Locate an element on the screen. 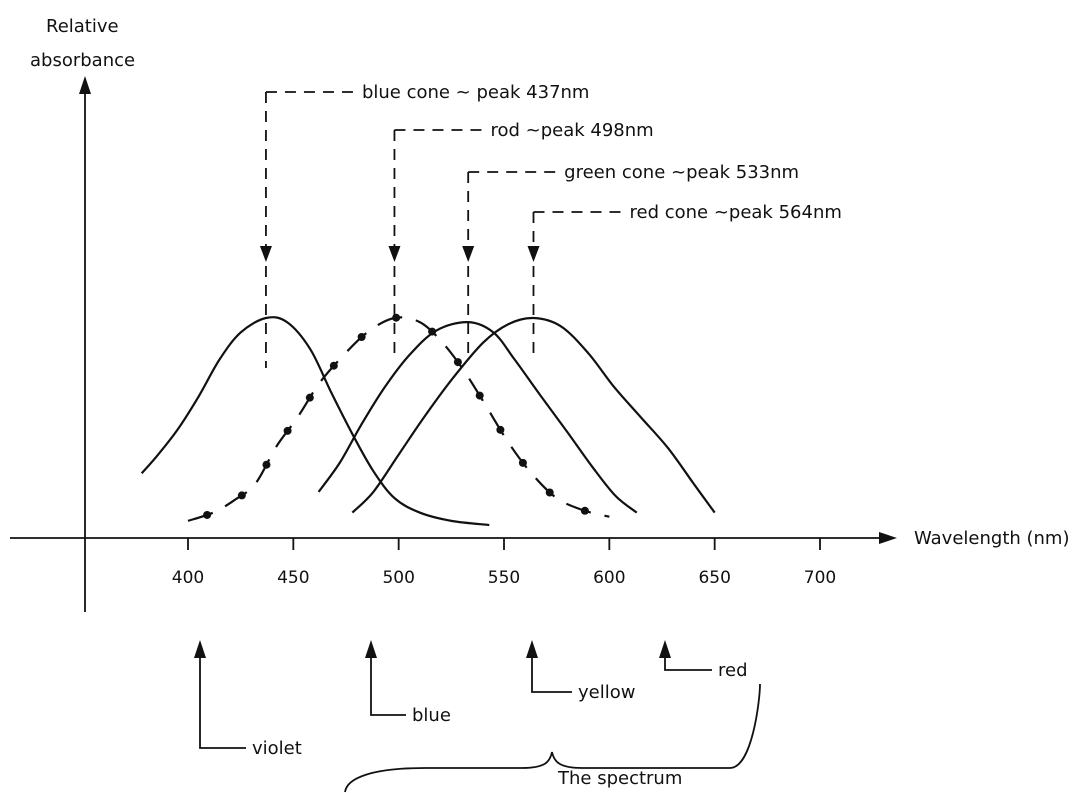 Image resolution: width=1081 pixels, height=793 pixels. annotation-label-0: blue cone ~ peak 437nm is located at coordinates (476, 92).